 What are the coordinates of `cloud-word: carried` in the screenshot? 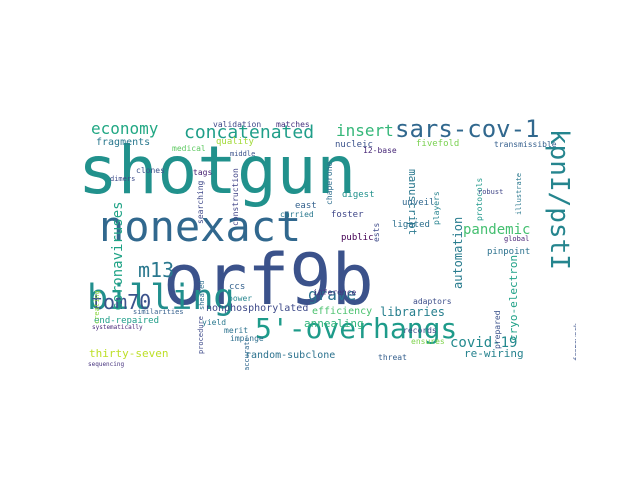 It's located at (297, 214).